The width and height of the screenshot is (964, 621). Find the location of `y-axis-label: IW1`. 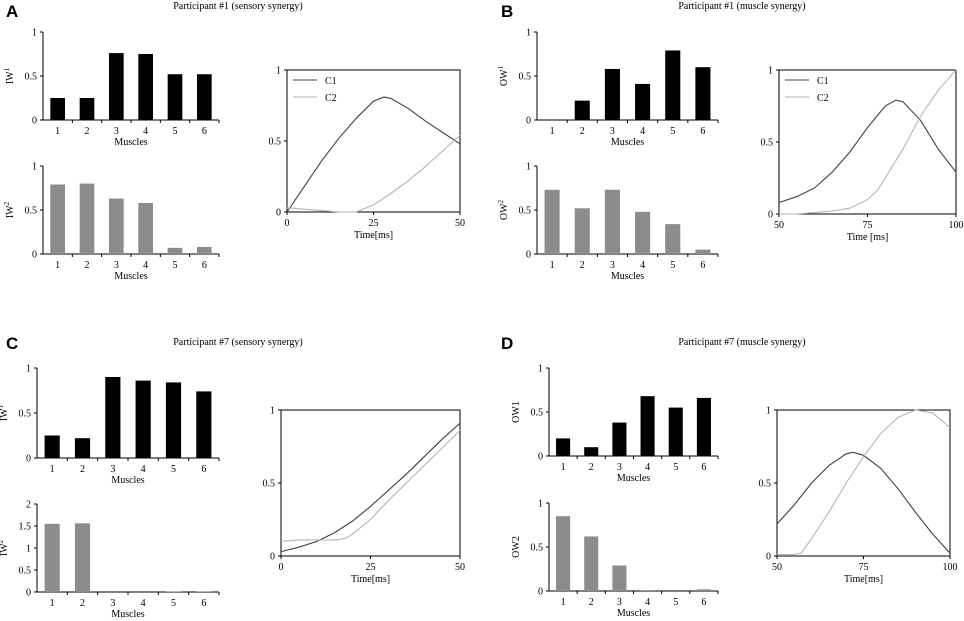

y-axis-label: IW1 is located at coordinates (5, 412).